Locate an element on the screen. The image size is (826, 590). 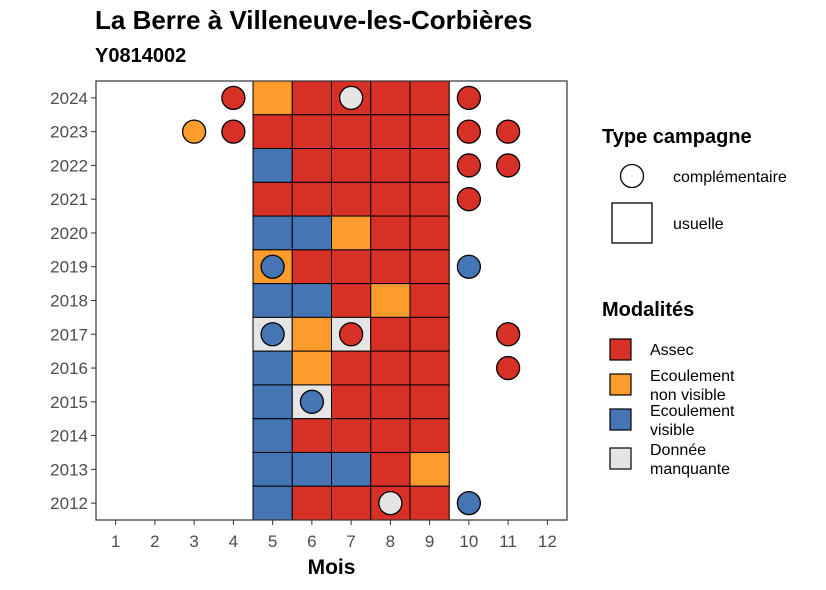
y-tick-label-2012: 2012 is located at coordinates (69, 503).